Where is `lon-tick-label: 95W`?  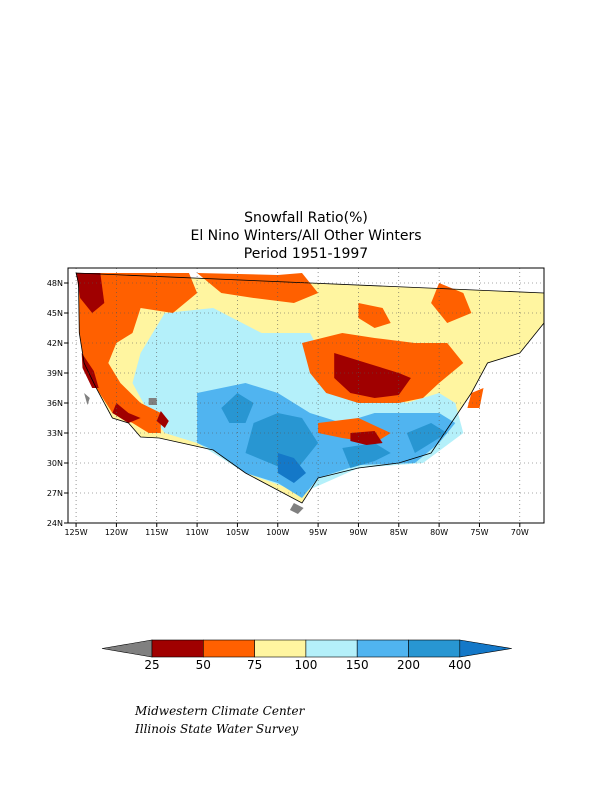 lon-tick-label: 95W is located at coordinates (318, 532).